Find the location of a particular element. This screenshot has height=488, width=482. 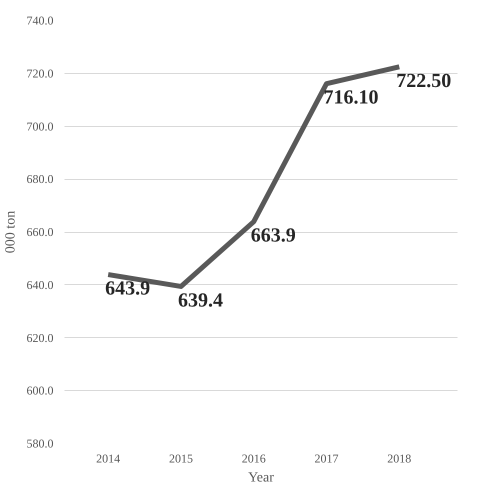

y-tick-label: 640.0 is located at coordinates (40, 285).